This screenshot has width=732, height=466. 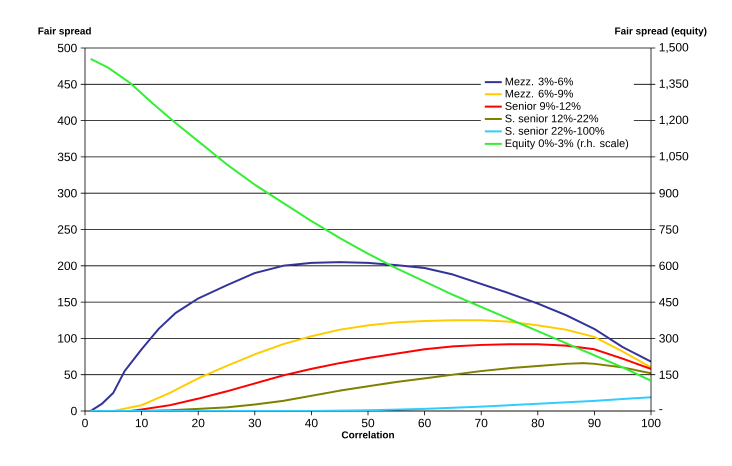 I want to click on legend-label: Senior 9%-12%, so click(x=543, y=106).